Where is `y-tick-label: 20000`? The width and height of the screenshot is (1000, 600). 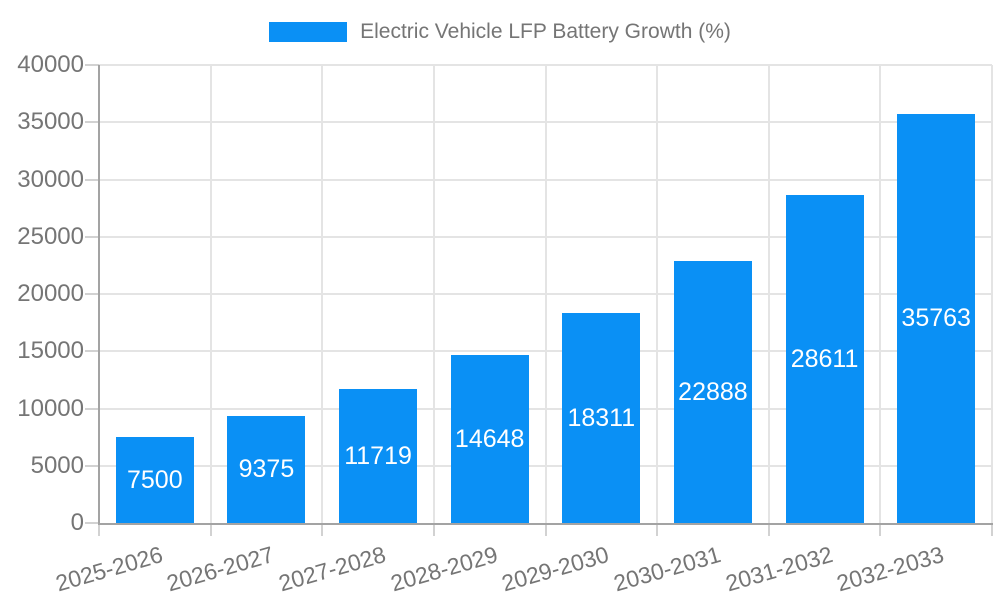 y-tick-label: 20000 is located at coordinates (50, 293).